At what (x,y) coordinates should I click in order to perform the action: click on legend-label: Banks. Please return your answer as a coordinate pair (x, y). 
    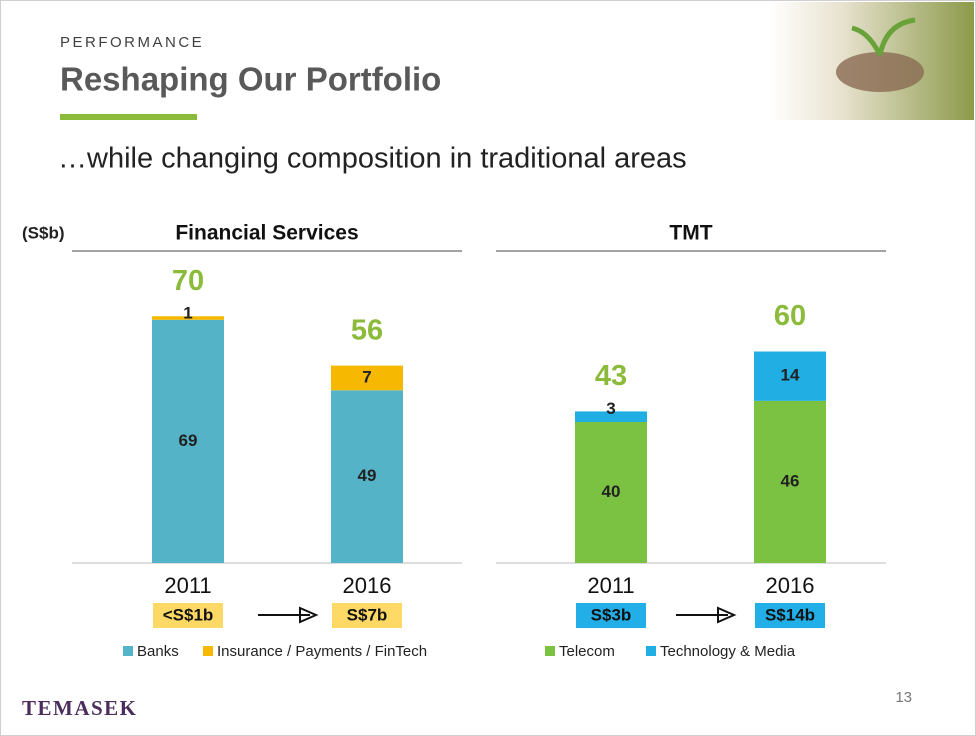
    Looking at the image, I should click on (158, 651).